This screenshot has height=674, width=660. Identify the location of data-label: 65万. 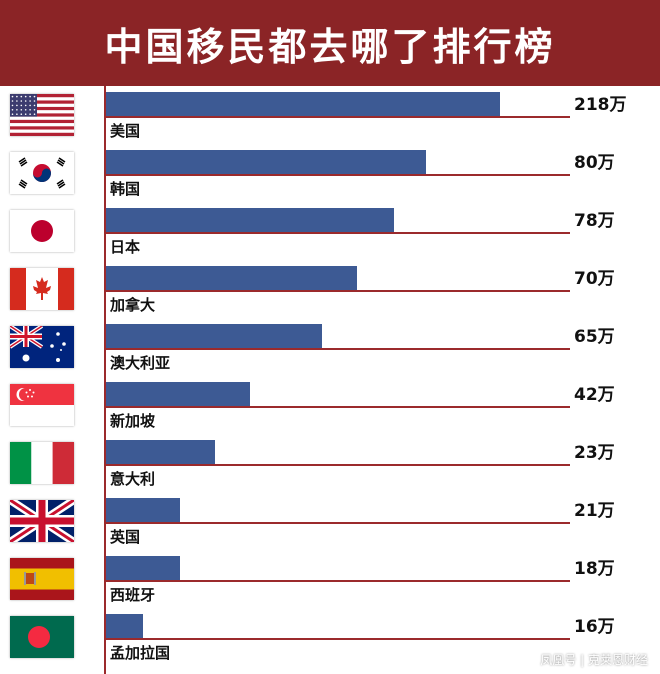
(594, 337).